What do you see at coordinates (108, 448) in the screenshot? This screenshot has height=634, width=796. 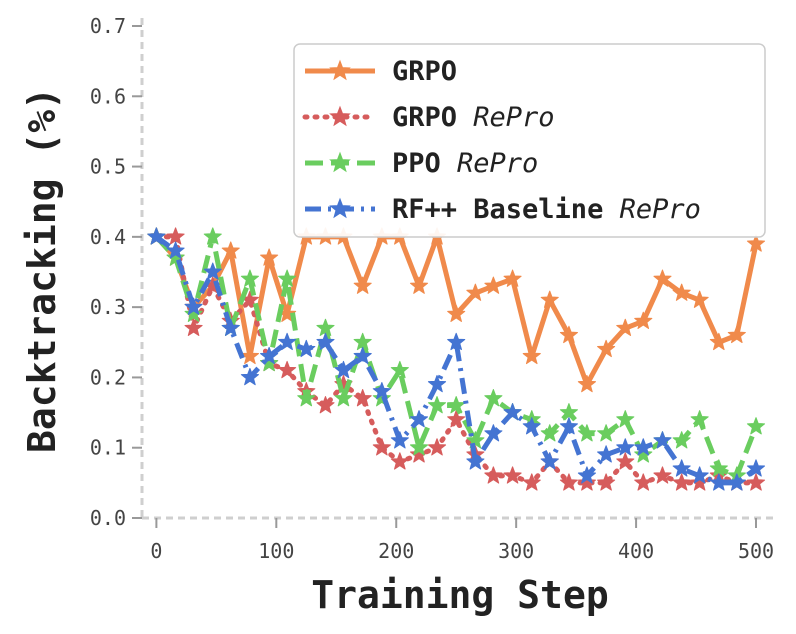 I see `y-tick-label: 0.1` at bounding box center [108, 448].